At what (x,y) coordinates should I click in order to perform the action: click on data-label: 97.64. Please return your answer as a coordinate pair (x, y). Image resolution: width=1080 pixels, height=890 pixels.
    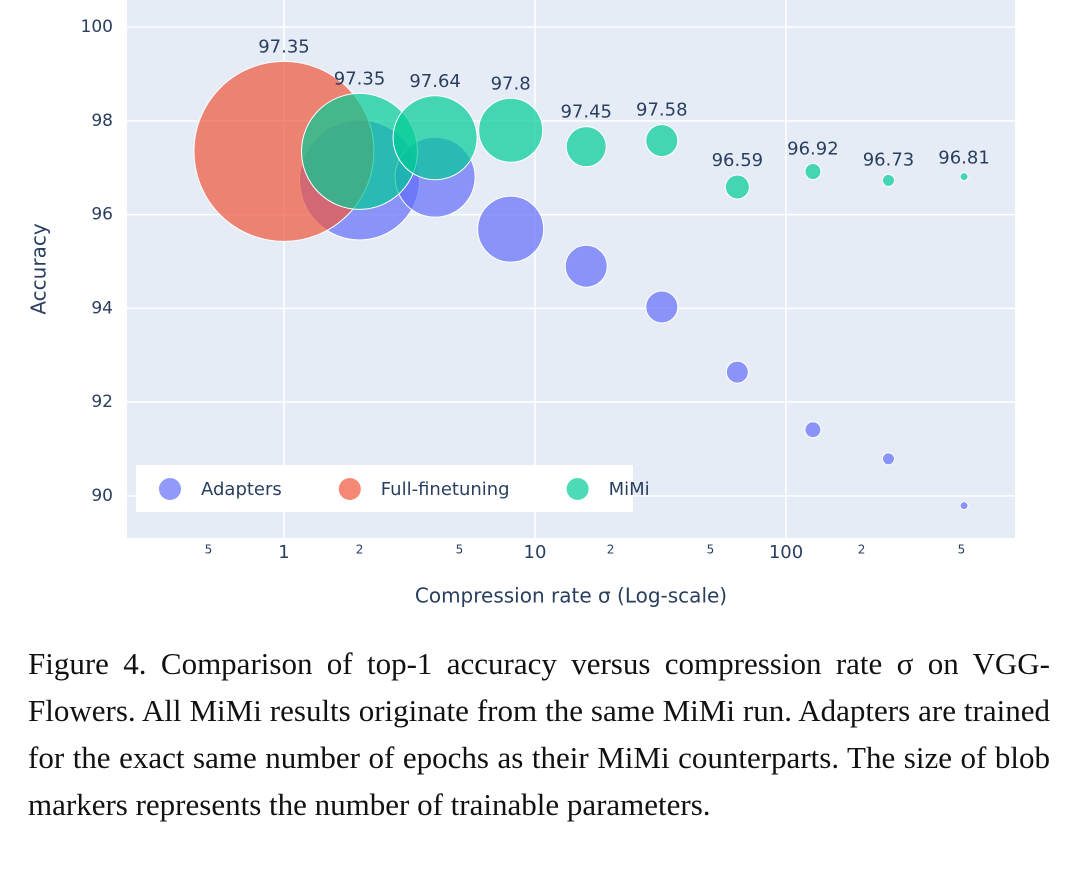
    Looking at the image, I should click on (435, 81).